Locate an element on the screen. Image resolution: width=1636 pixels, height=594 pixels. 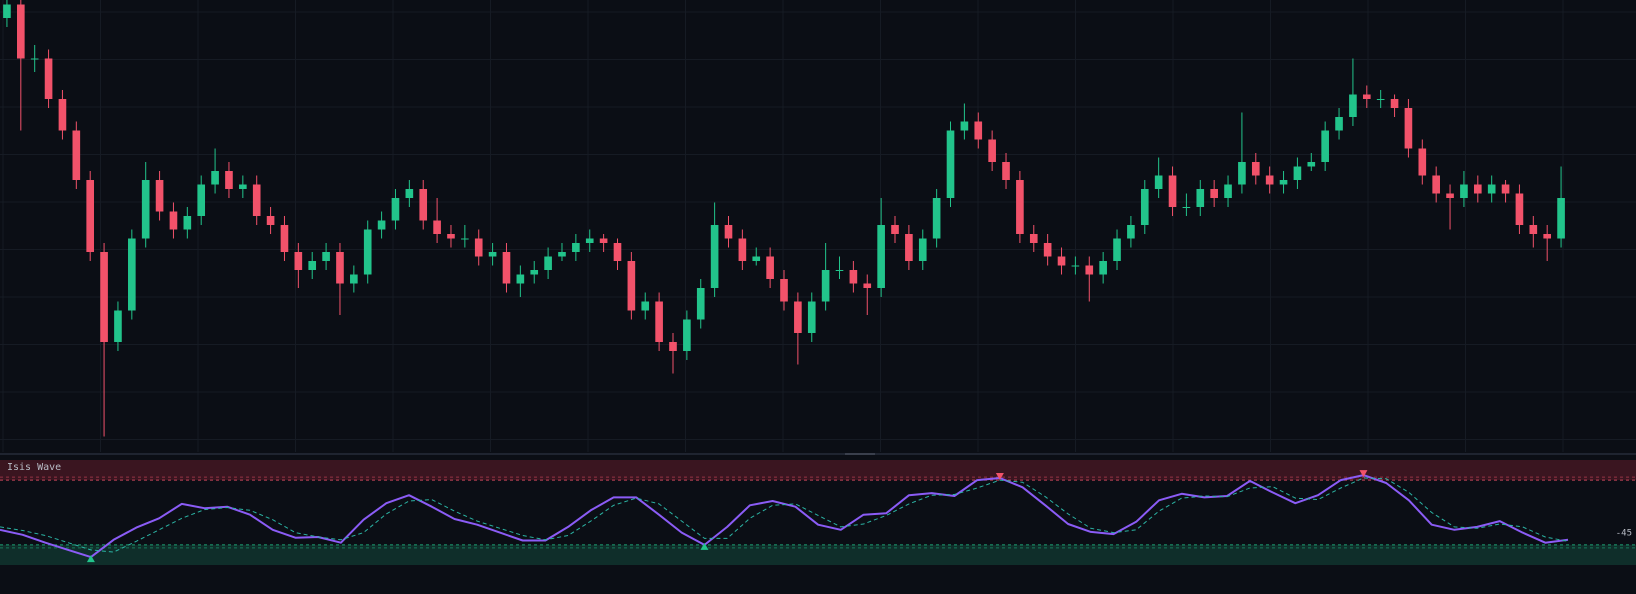
indicator-title: Isis Wave is located at coordinates (34, 467).